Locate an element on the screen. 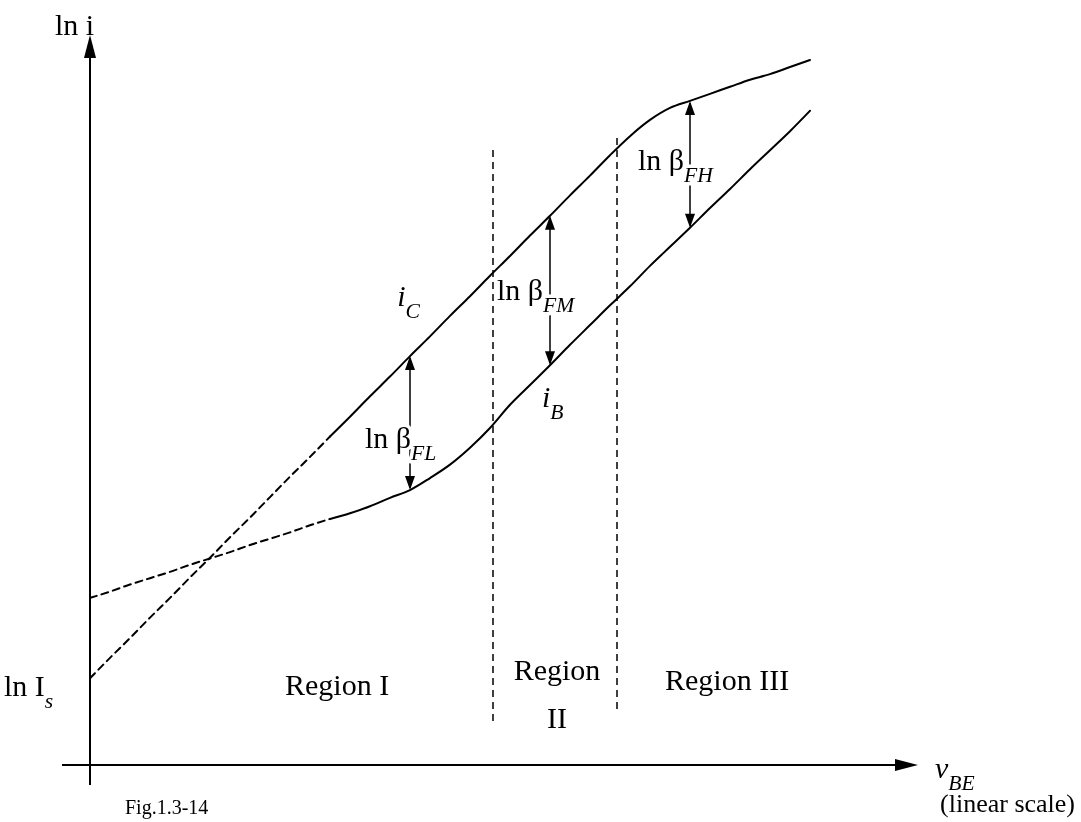  x-axis-title: v$_{BE}$ (linear scale) is located at coordinates (1005, 784).